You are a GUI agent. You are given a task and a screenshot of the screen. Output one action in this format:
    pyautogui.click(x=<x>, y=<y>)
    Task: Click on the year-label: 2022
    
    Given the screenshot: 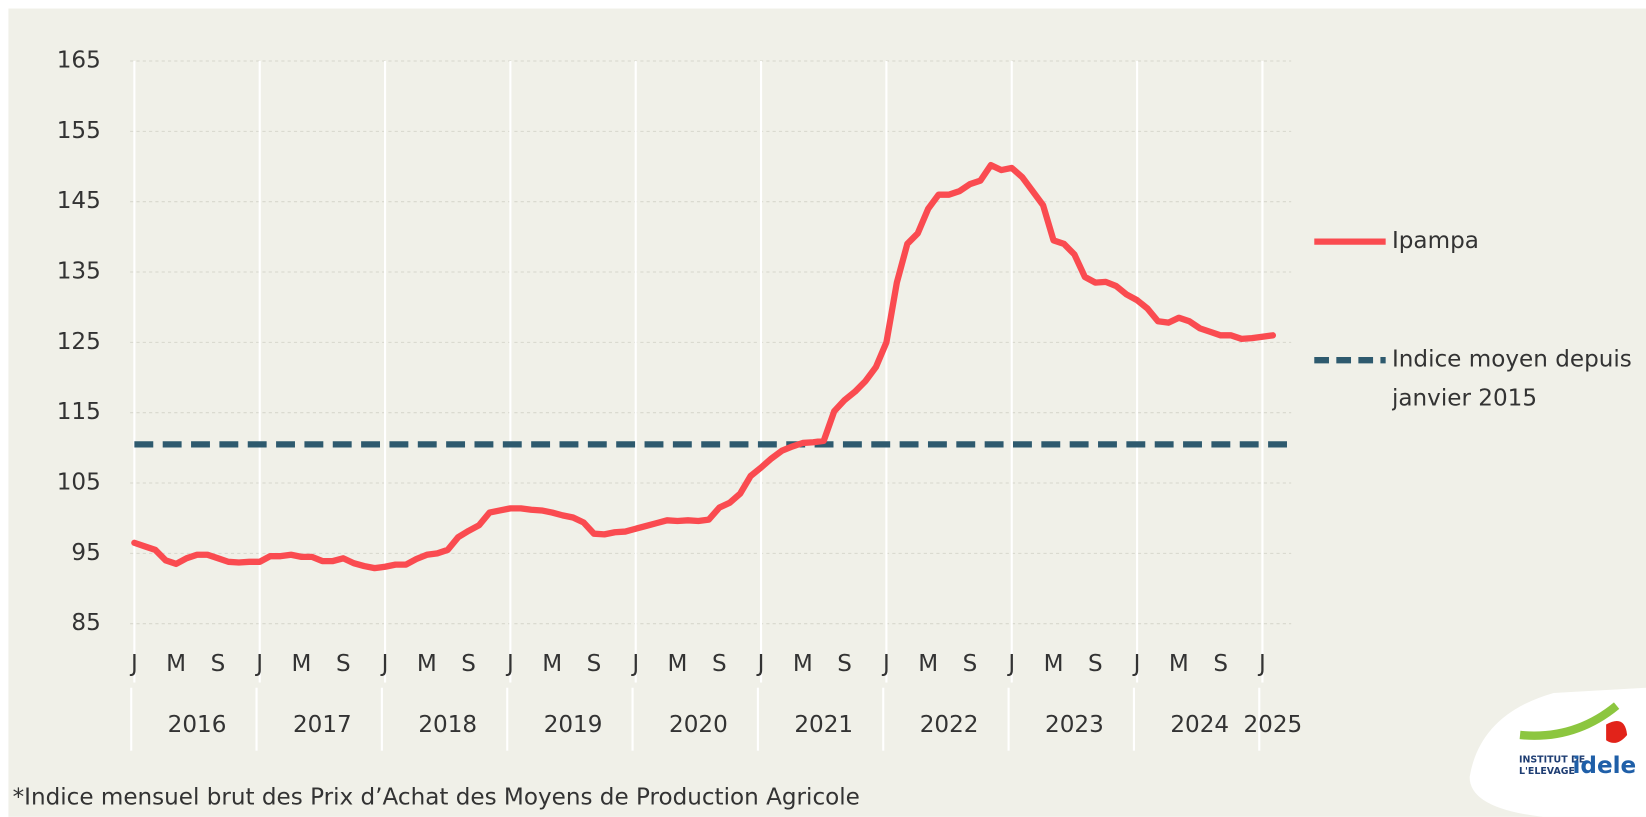 What is the action you would take?
    pyautogui.click(x=949, y=725)
    